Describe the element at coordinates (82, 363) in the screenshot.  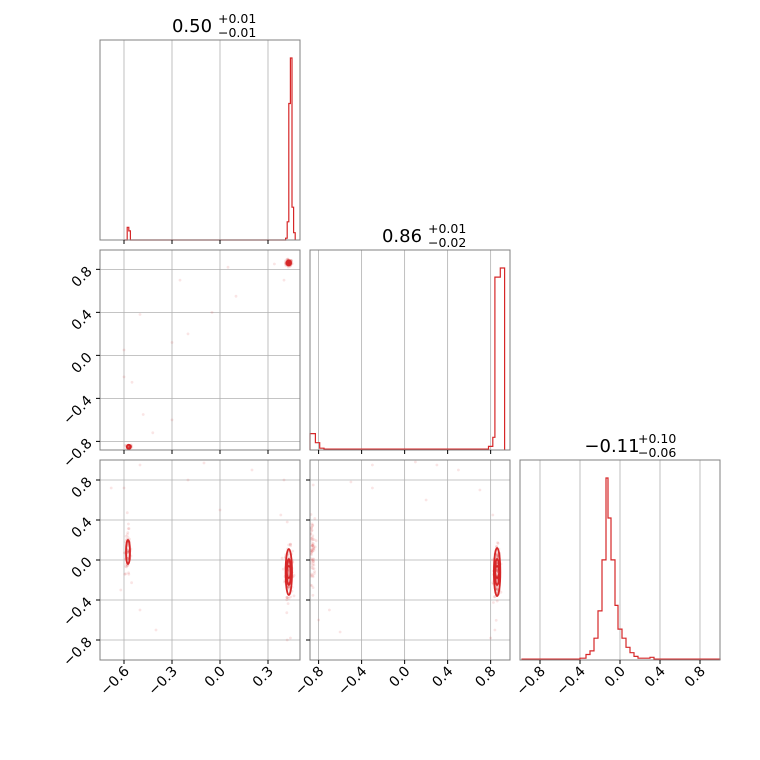
I see `panel-p1-vs-p0-ytick-label-2: 0.0` at that location.